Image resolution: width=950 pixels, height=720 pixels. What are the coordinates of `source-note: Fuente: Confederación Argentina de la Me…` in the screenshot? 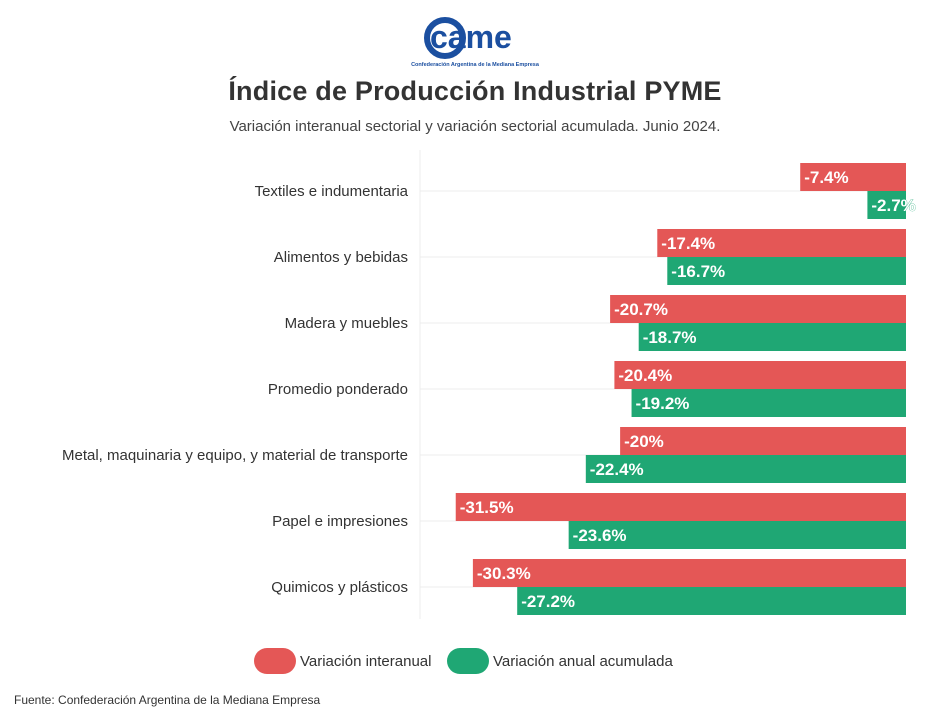 It's located at (167, 700).